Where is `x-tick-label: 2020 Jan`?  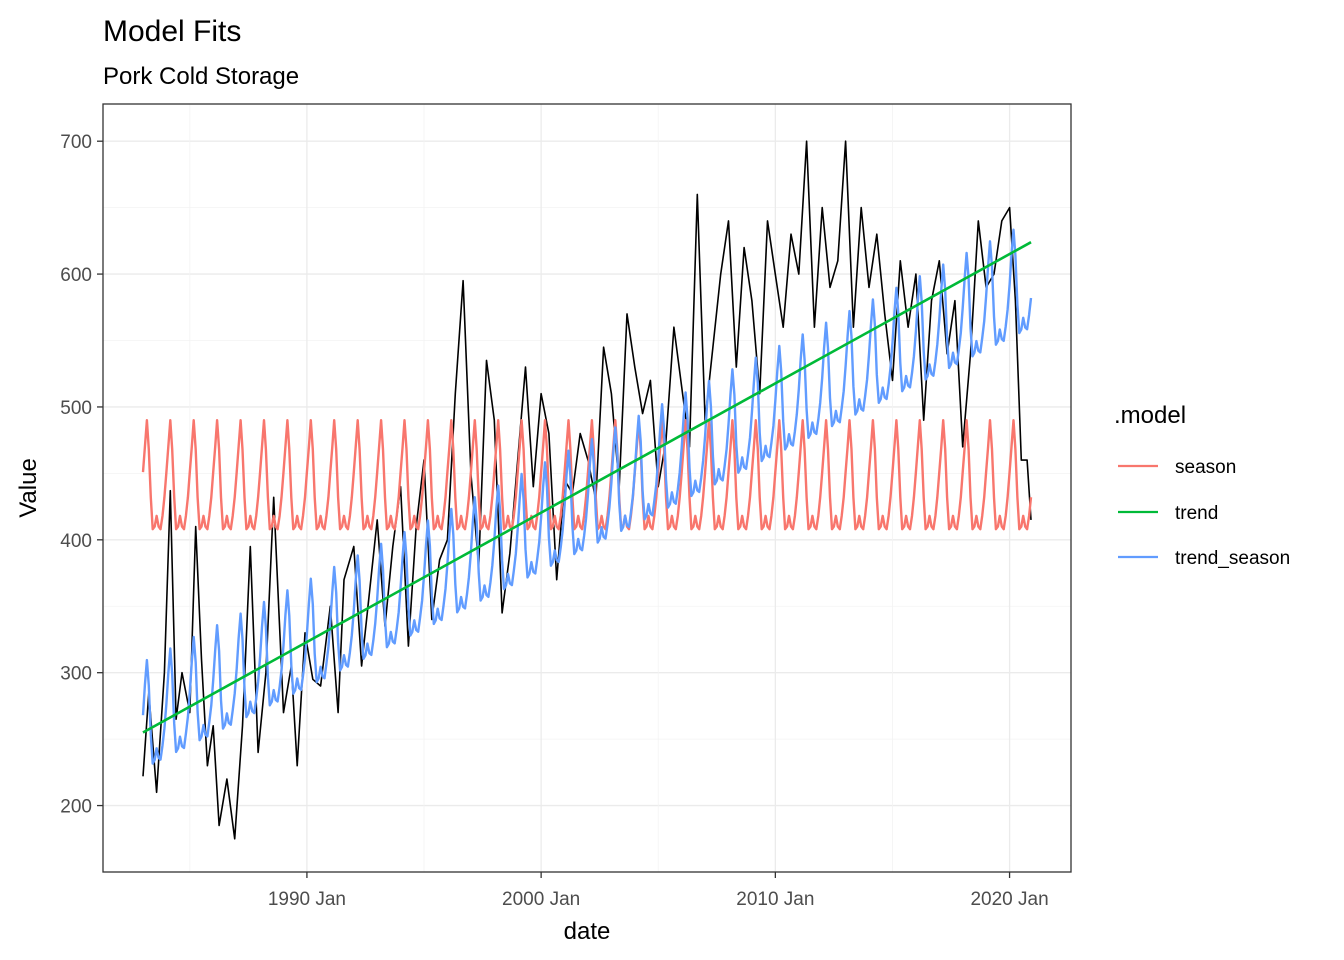 x-tick-label: 2020 Jan is located at coordinates (1009, 899).